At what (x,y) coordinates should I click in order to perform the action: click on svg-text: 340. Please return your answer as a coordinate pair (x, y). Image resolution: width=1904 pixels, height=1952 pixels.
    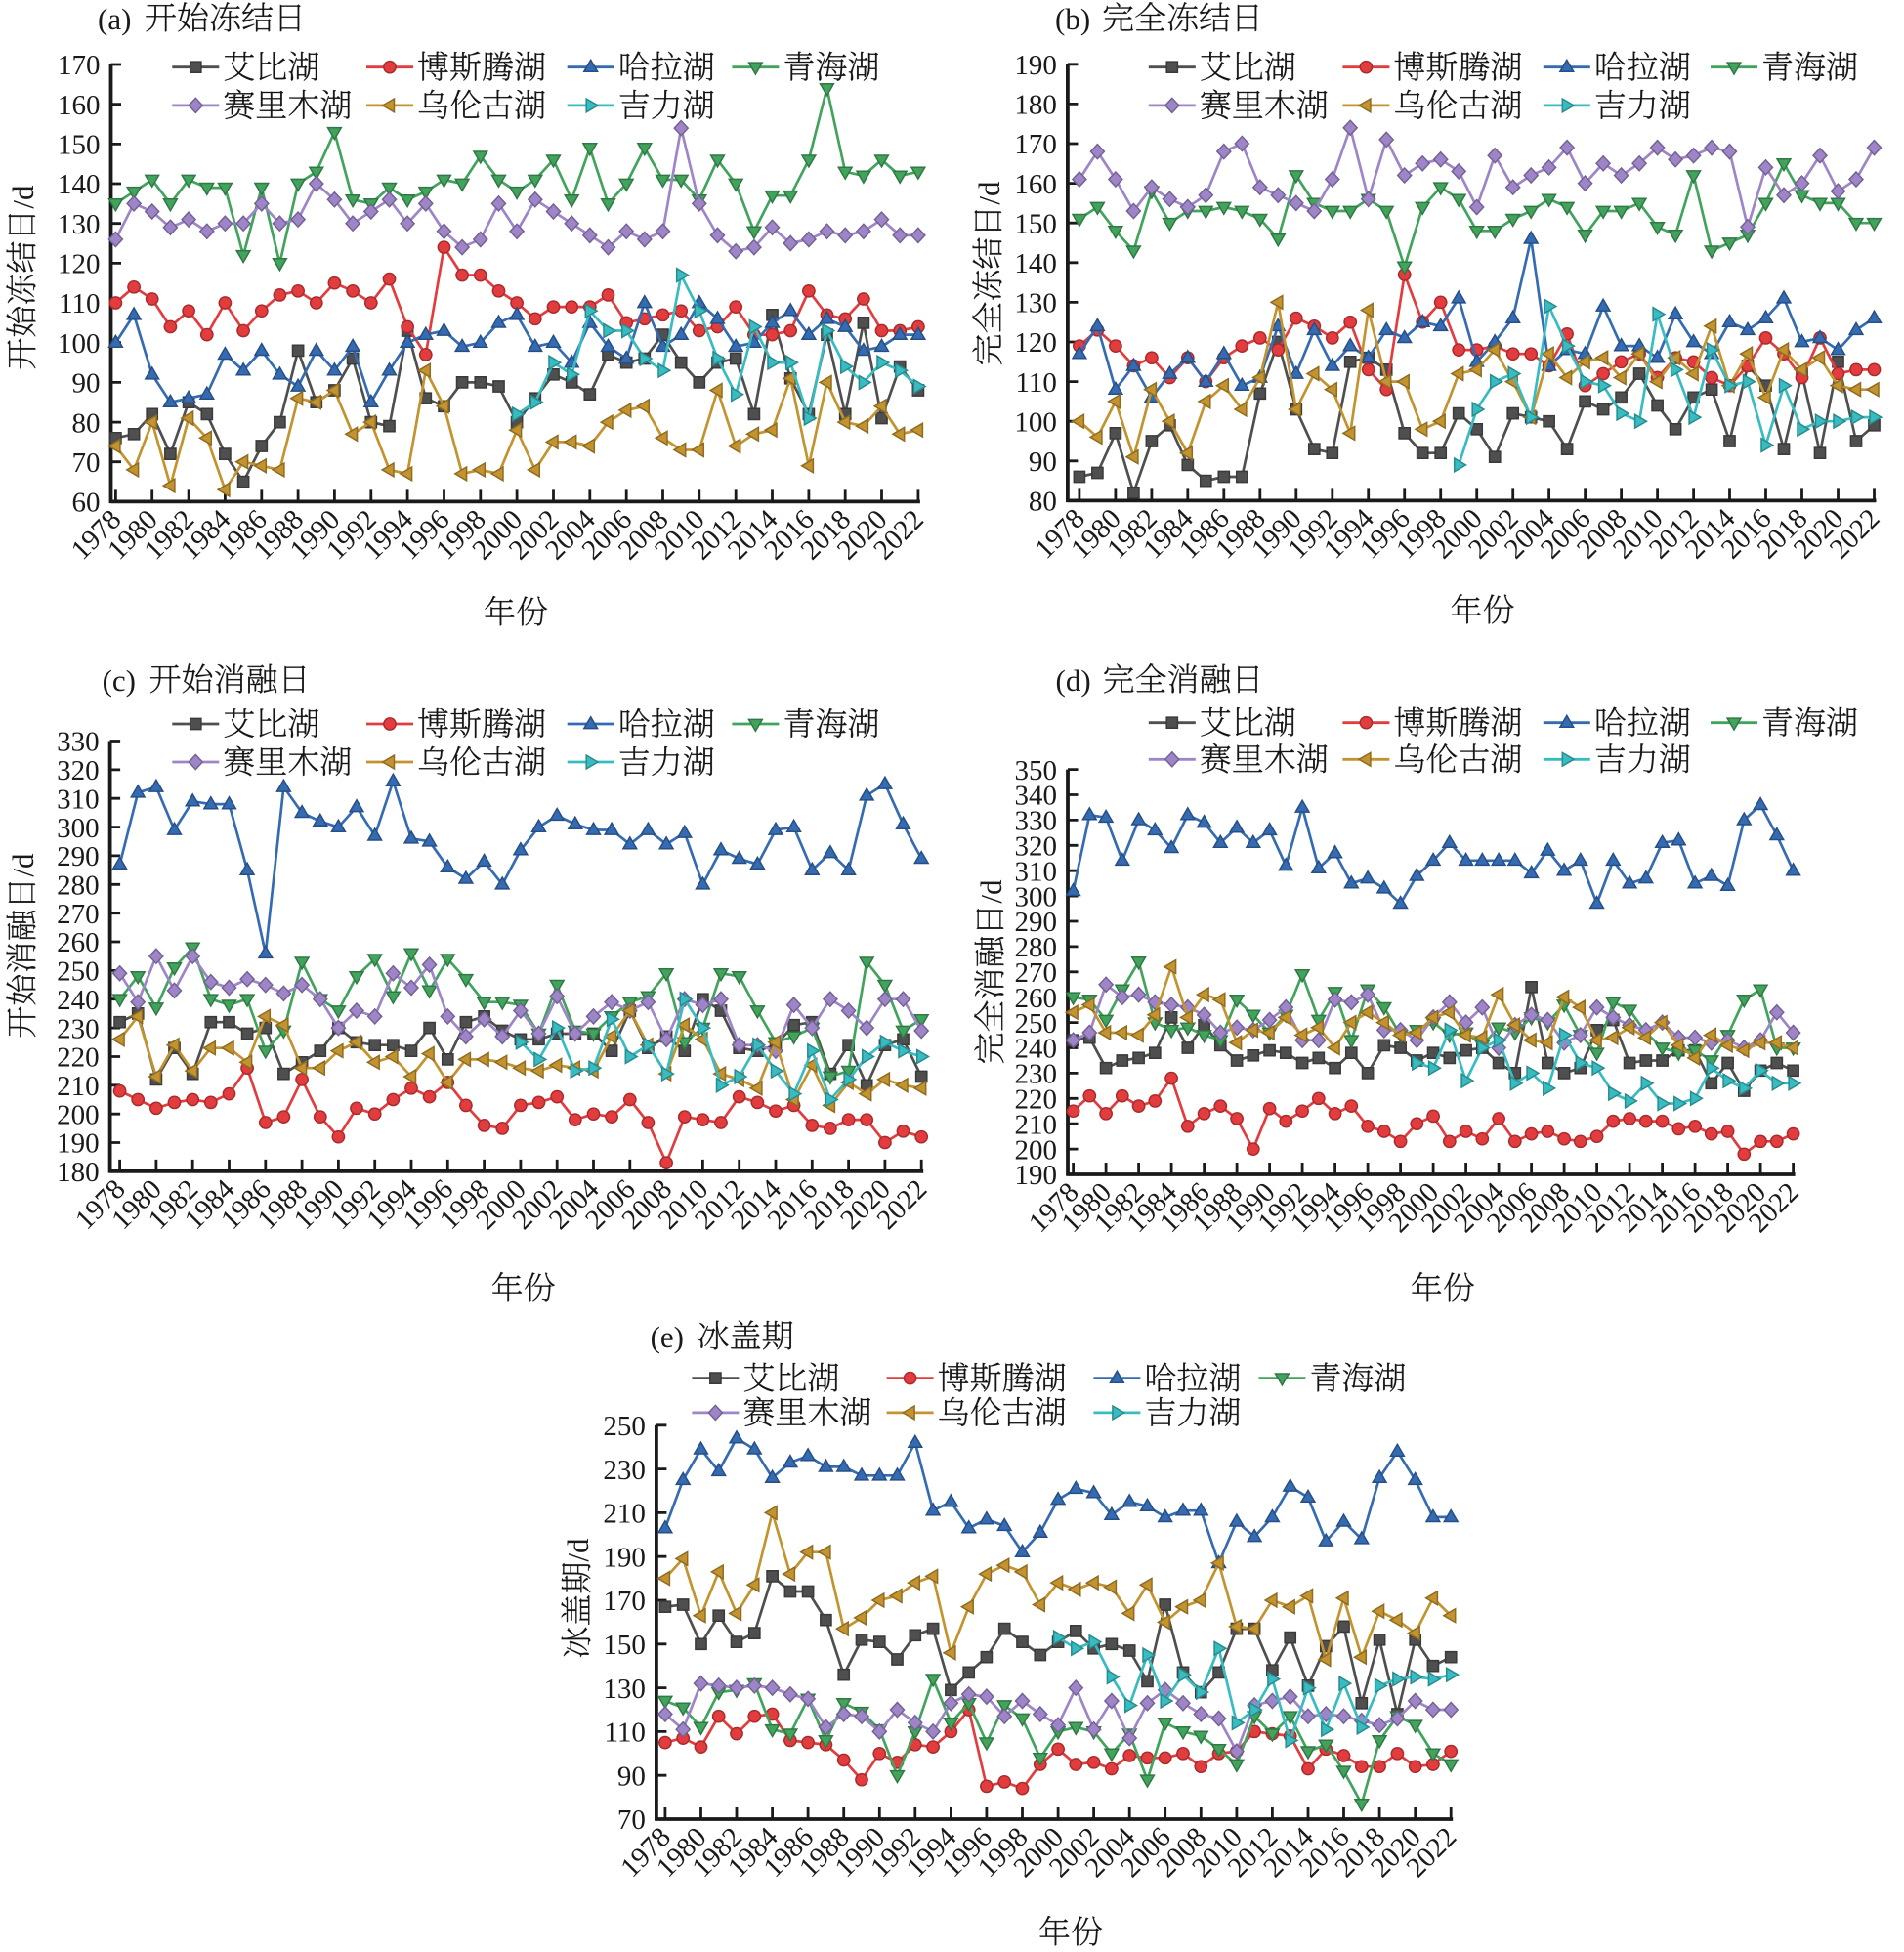
    Looking at the image, I should click on (1036, 796).